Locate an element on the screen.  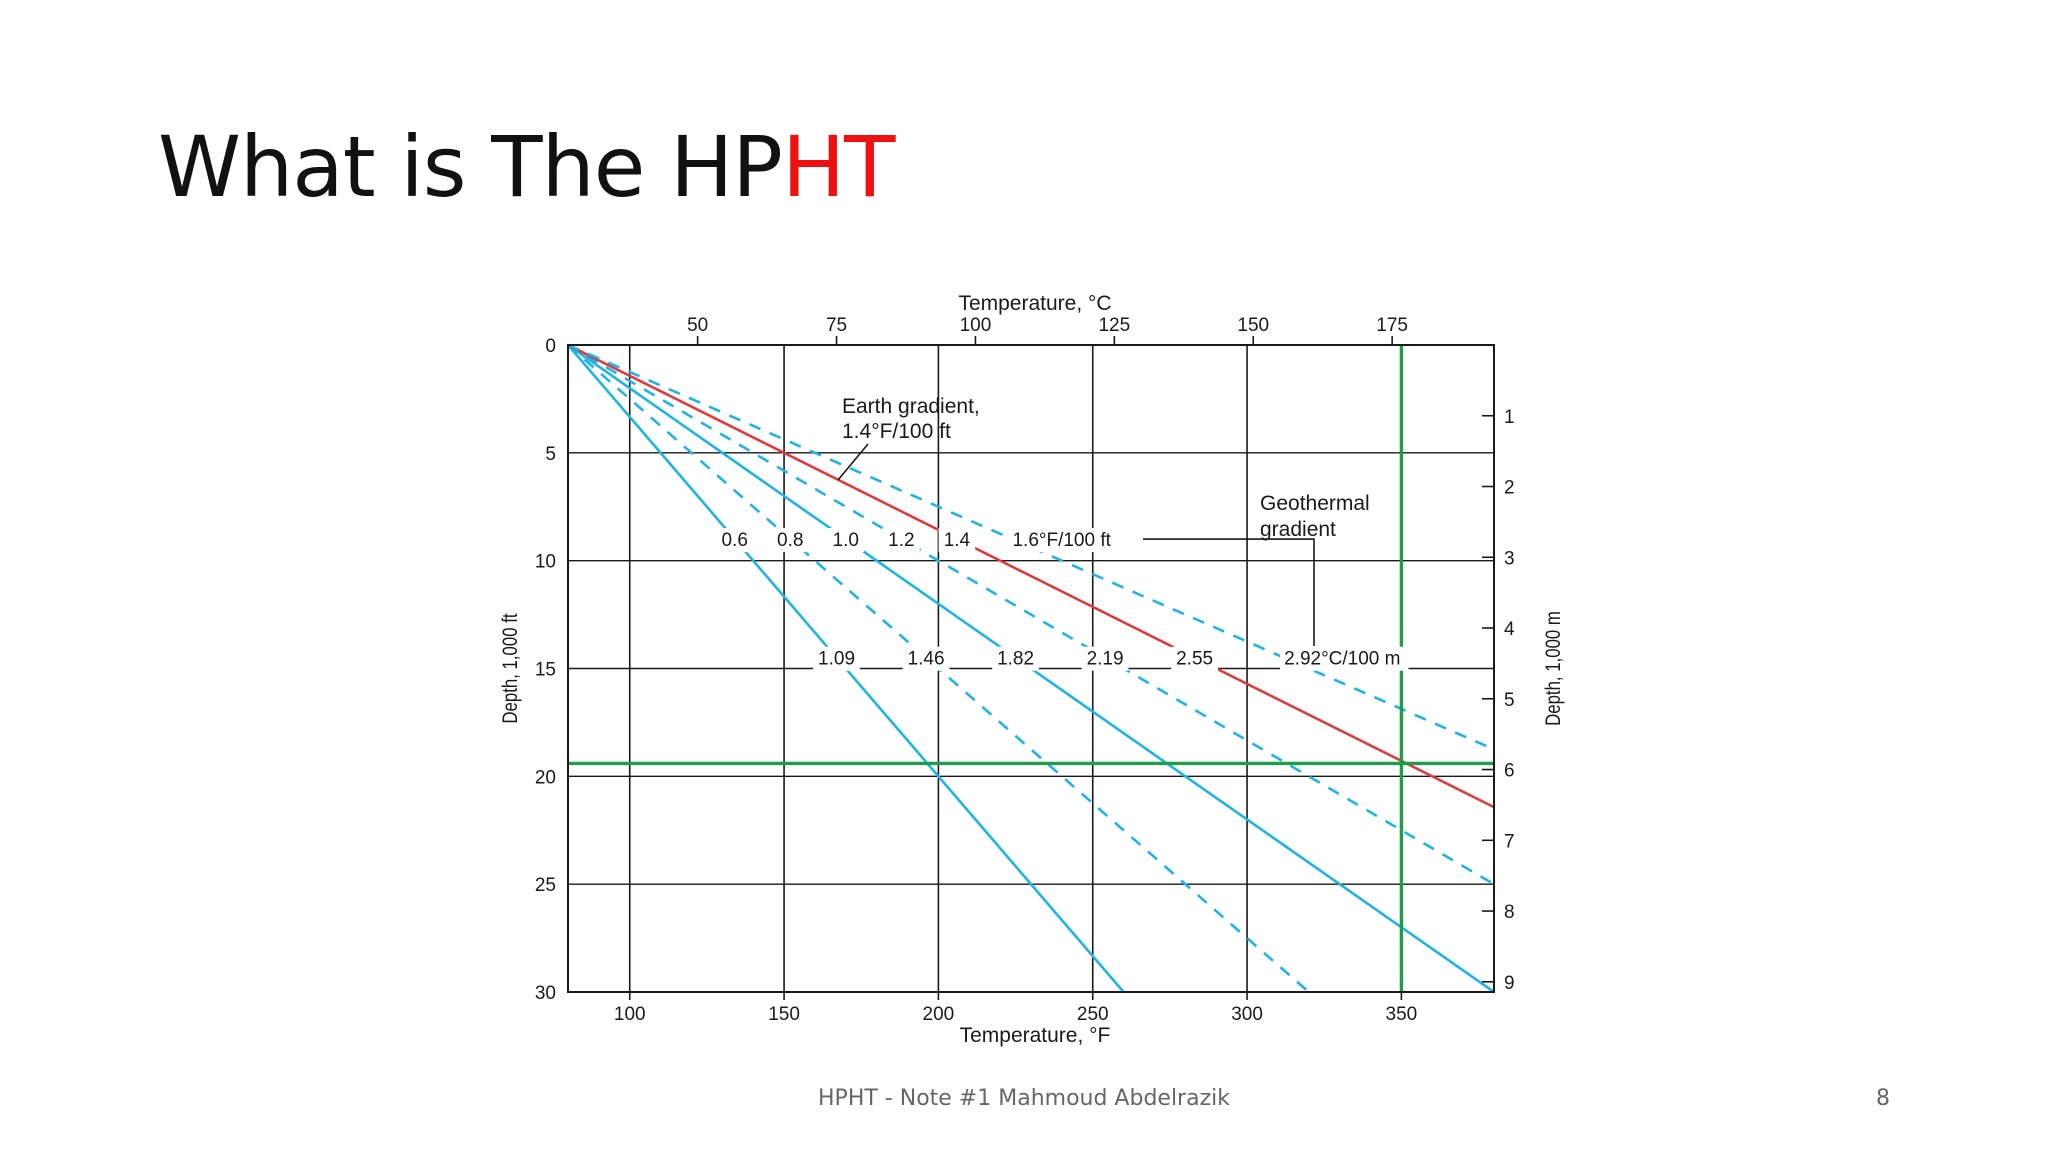
gradient-label-f: 0.6 is located at coordinates (734, 540).